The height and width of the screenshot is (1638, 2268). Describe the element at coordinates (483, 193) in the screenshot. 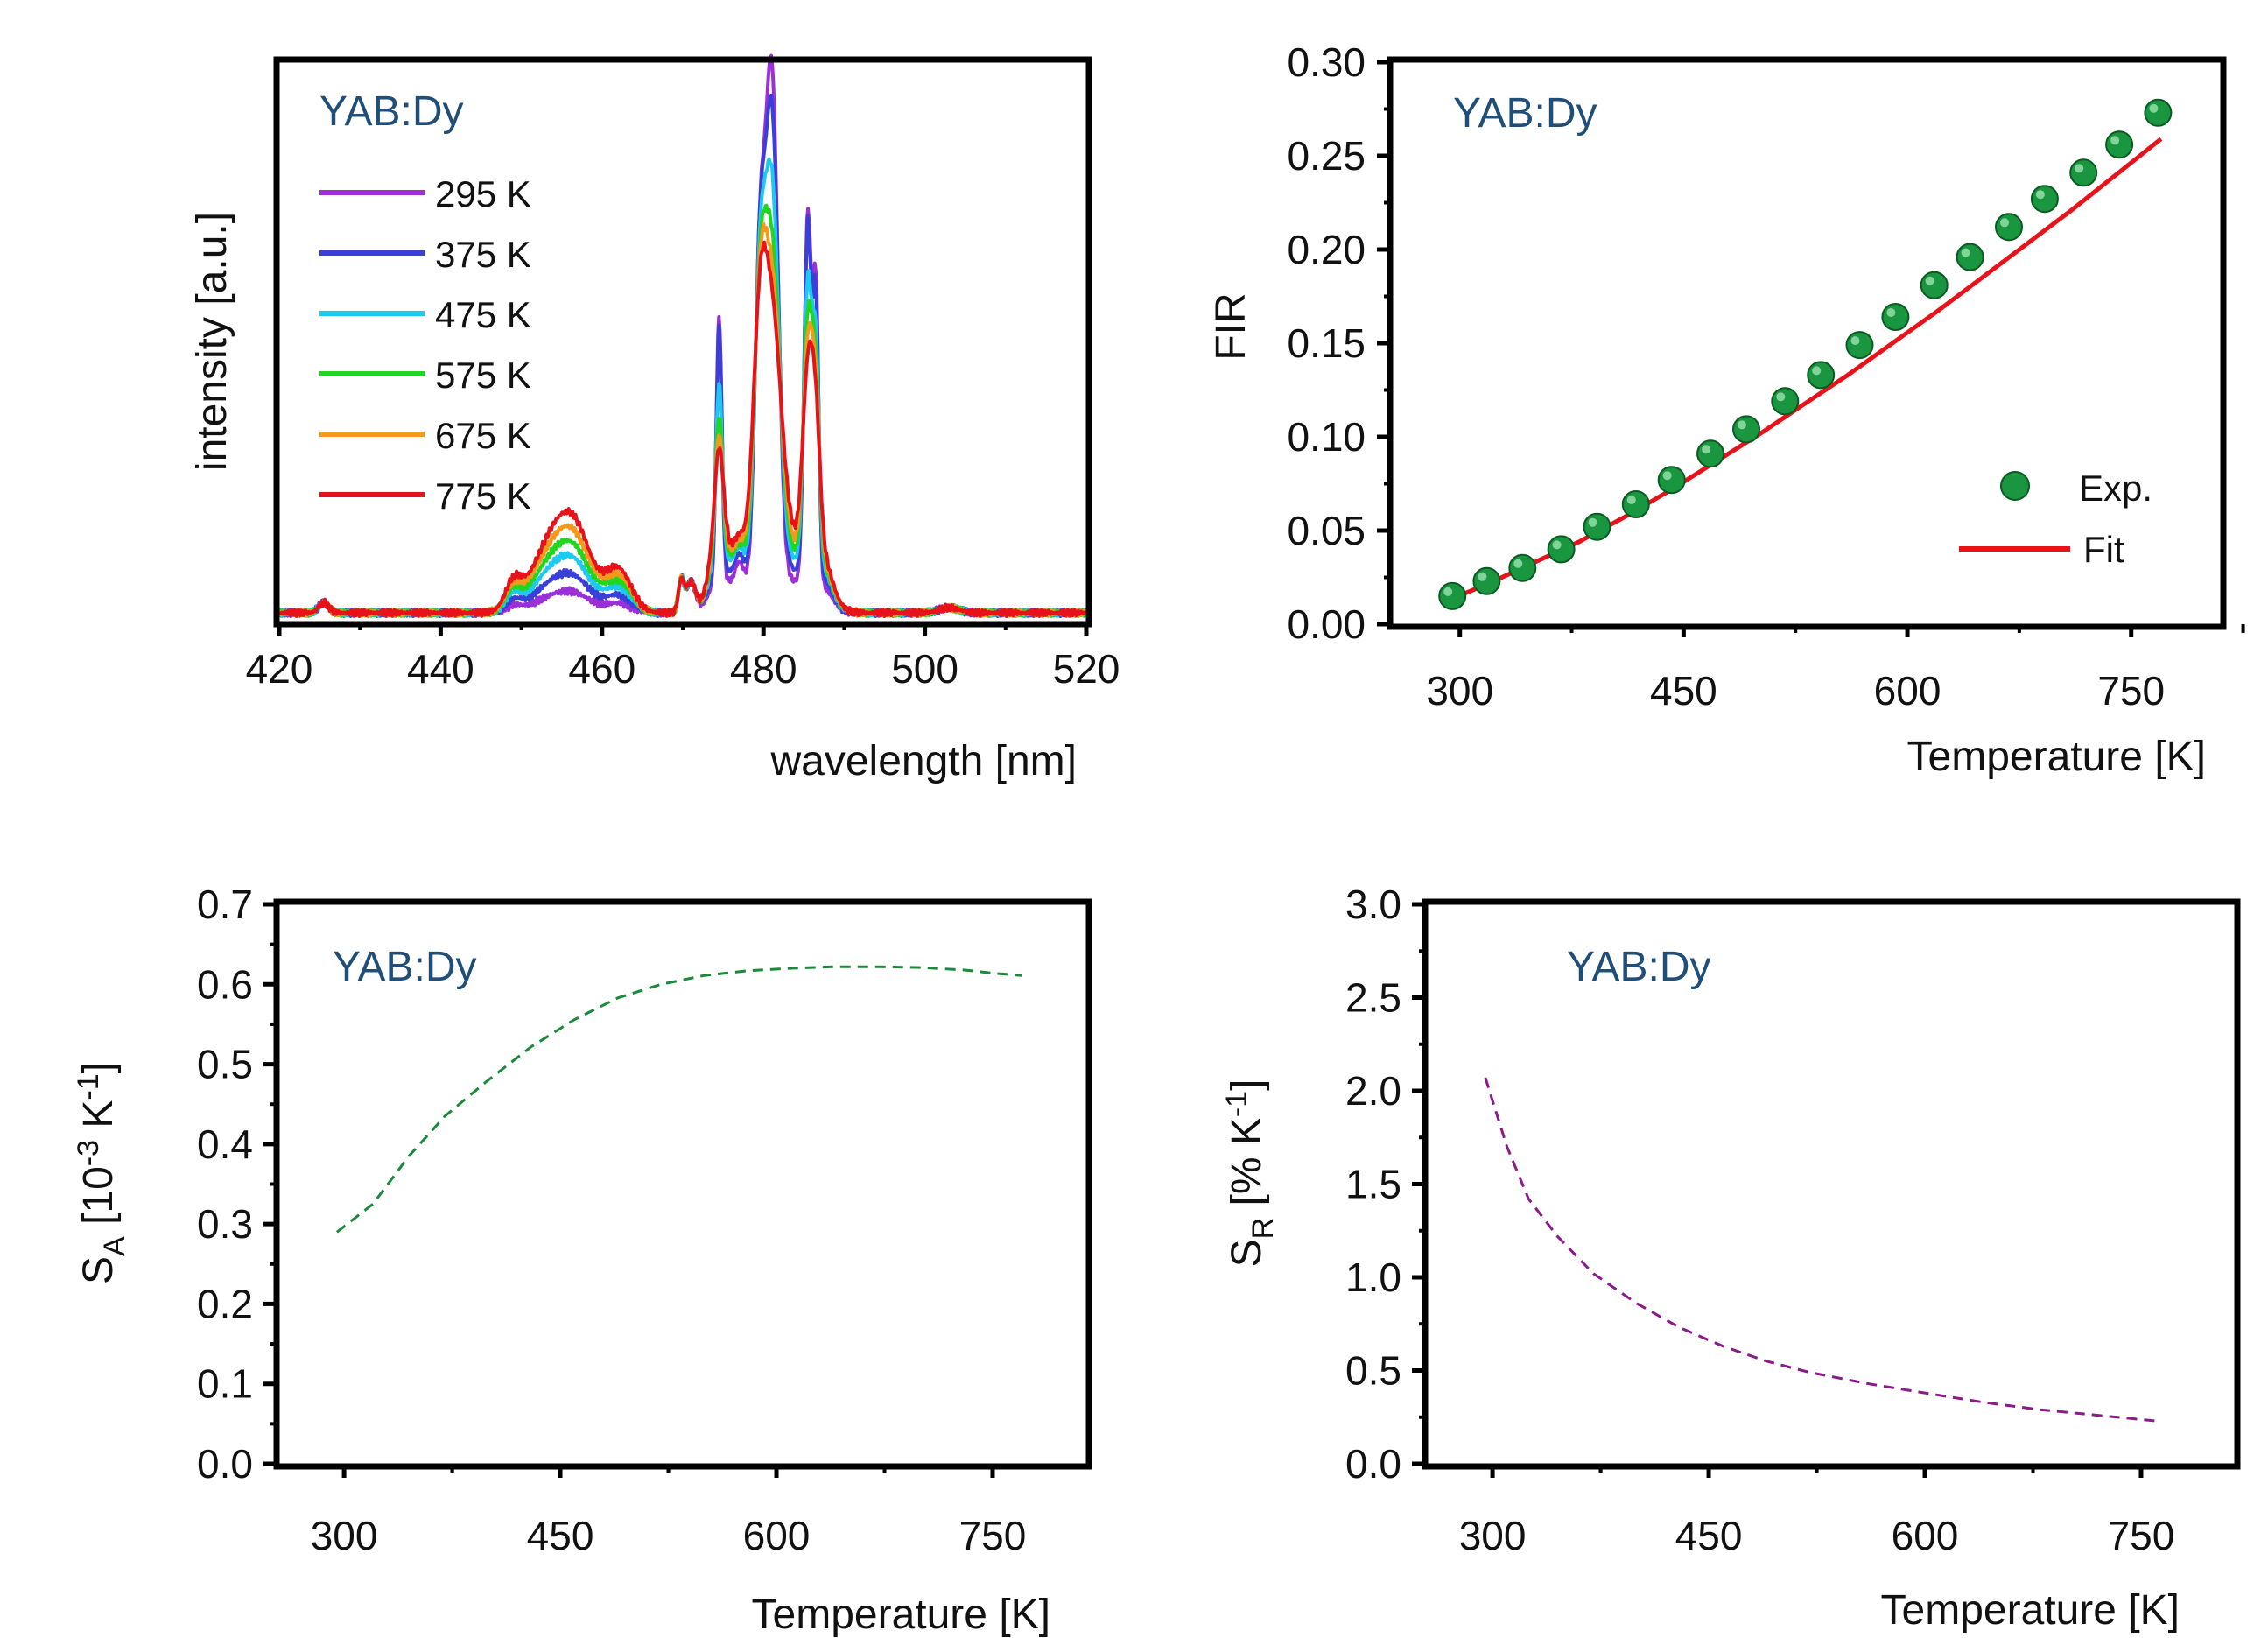

I see `spectra-legend-label: 295 K` at that location.